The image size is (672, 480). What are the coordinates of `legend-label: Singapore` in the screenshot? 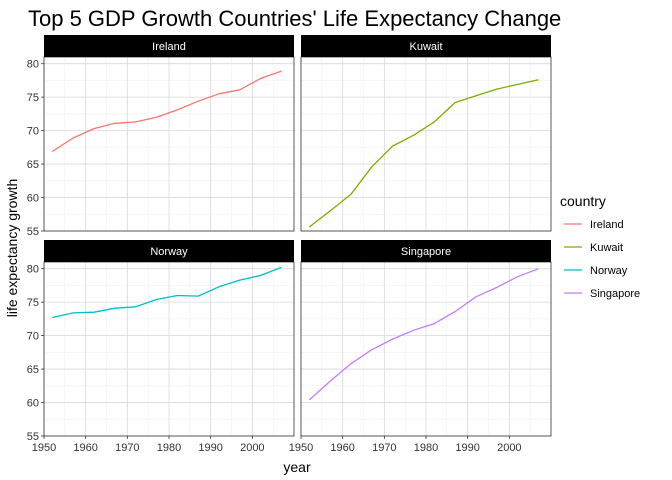 It's located at (615, 294).